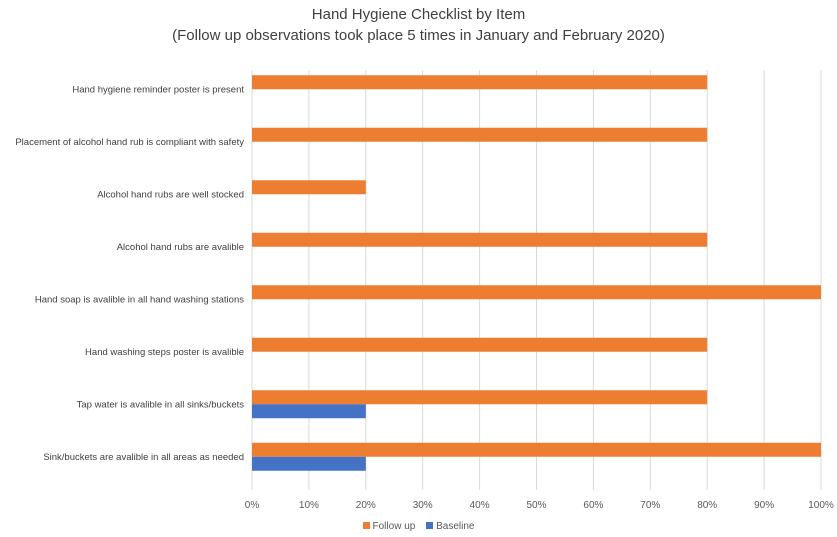 The width and height of the screenshot is (837, 537). I want to click on category-label: Alcohol hand rubs are well stocked, so click(170, 194).